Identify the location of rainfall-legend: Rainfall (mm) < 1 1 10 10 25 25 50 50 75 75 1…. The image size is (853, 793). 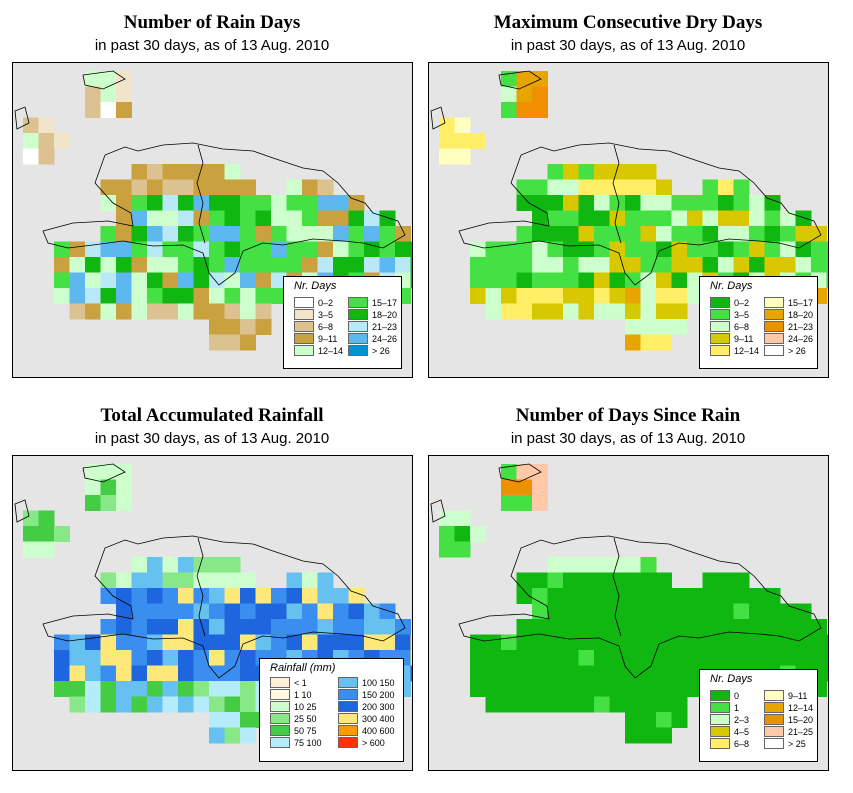
(331, 710).